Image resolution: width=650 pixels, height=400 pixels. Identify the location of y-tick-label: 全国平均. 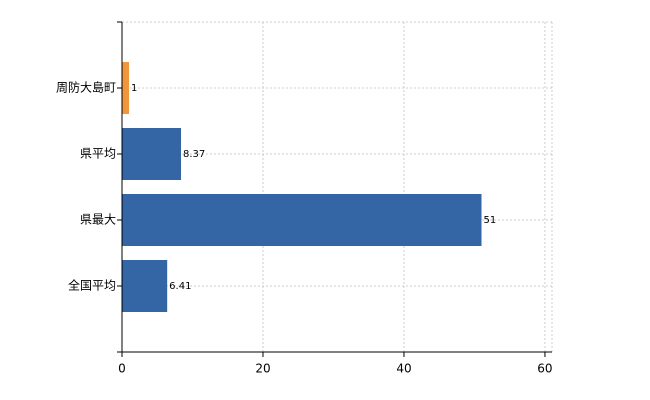
(92, 285).